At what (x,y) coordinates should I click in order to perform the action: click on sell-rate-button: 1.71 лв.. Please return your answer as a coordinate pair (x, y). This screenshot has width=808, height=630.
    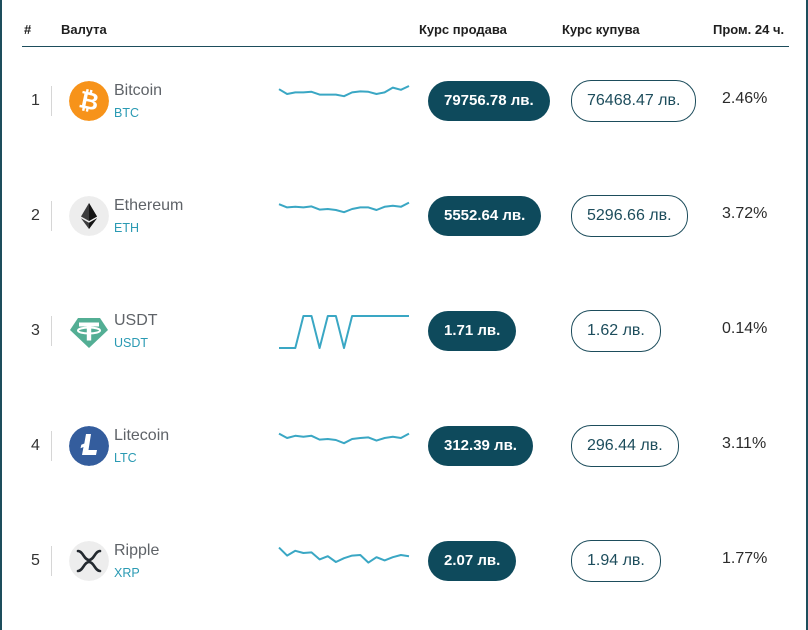
    Looking at the image, I should click on (472, 331).